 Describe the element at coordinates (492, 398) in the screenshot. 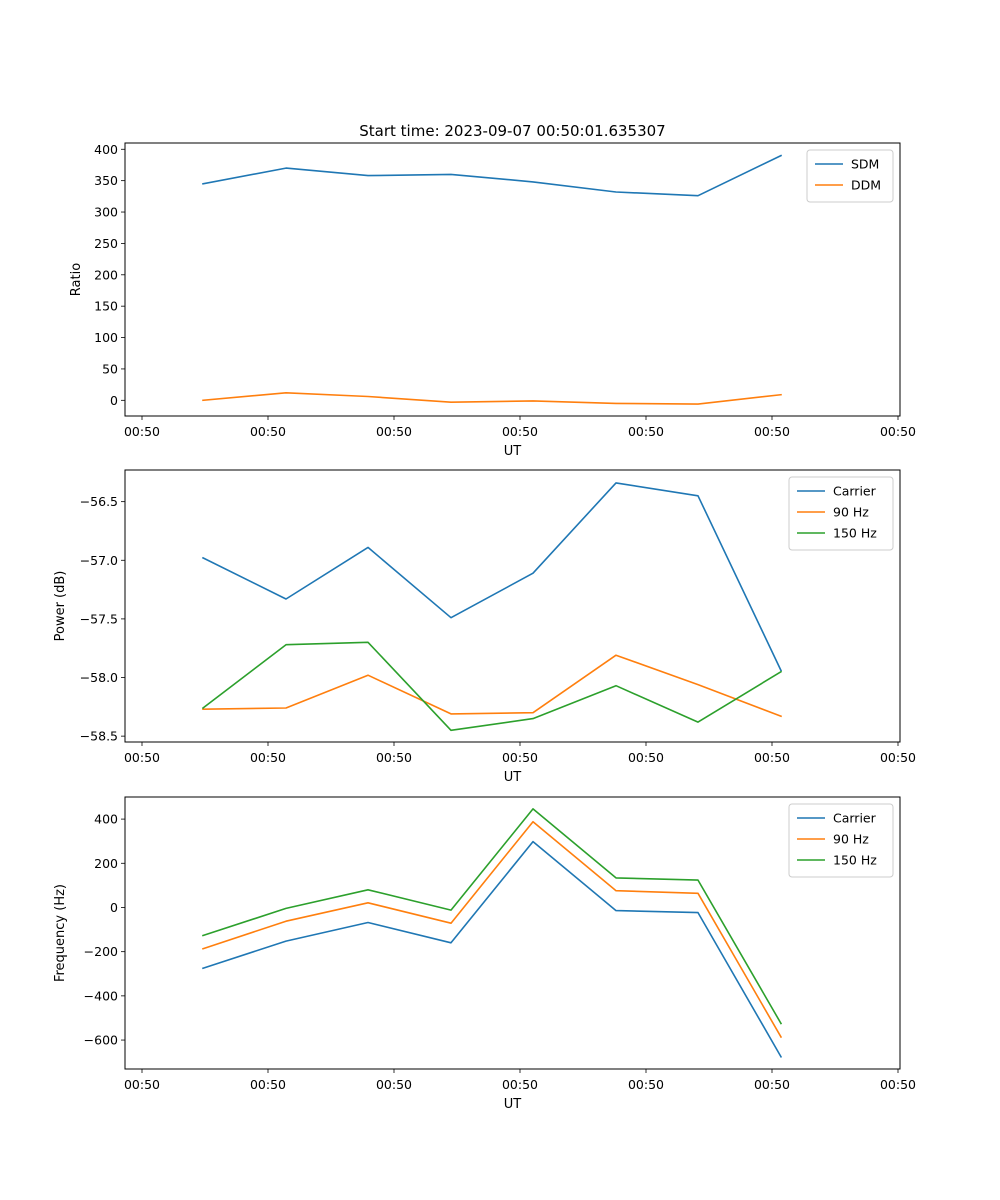

I see `series-line-ddm` at that location.